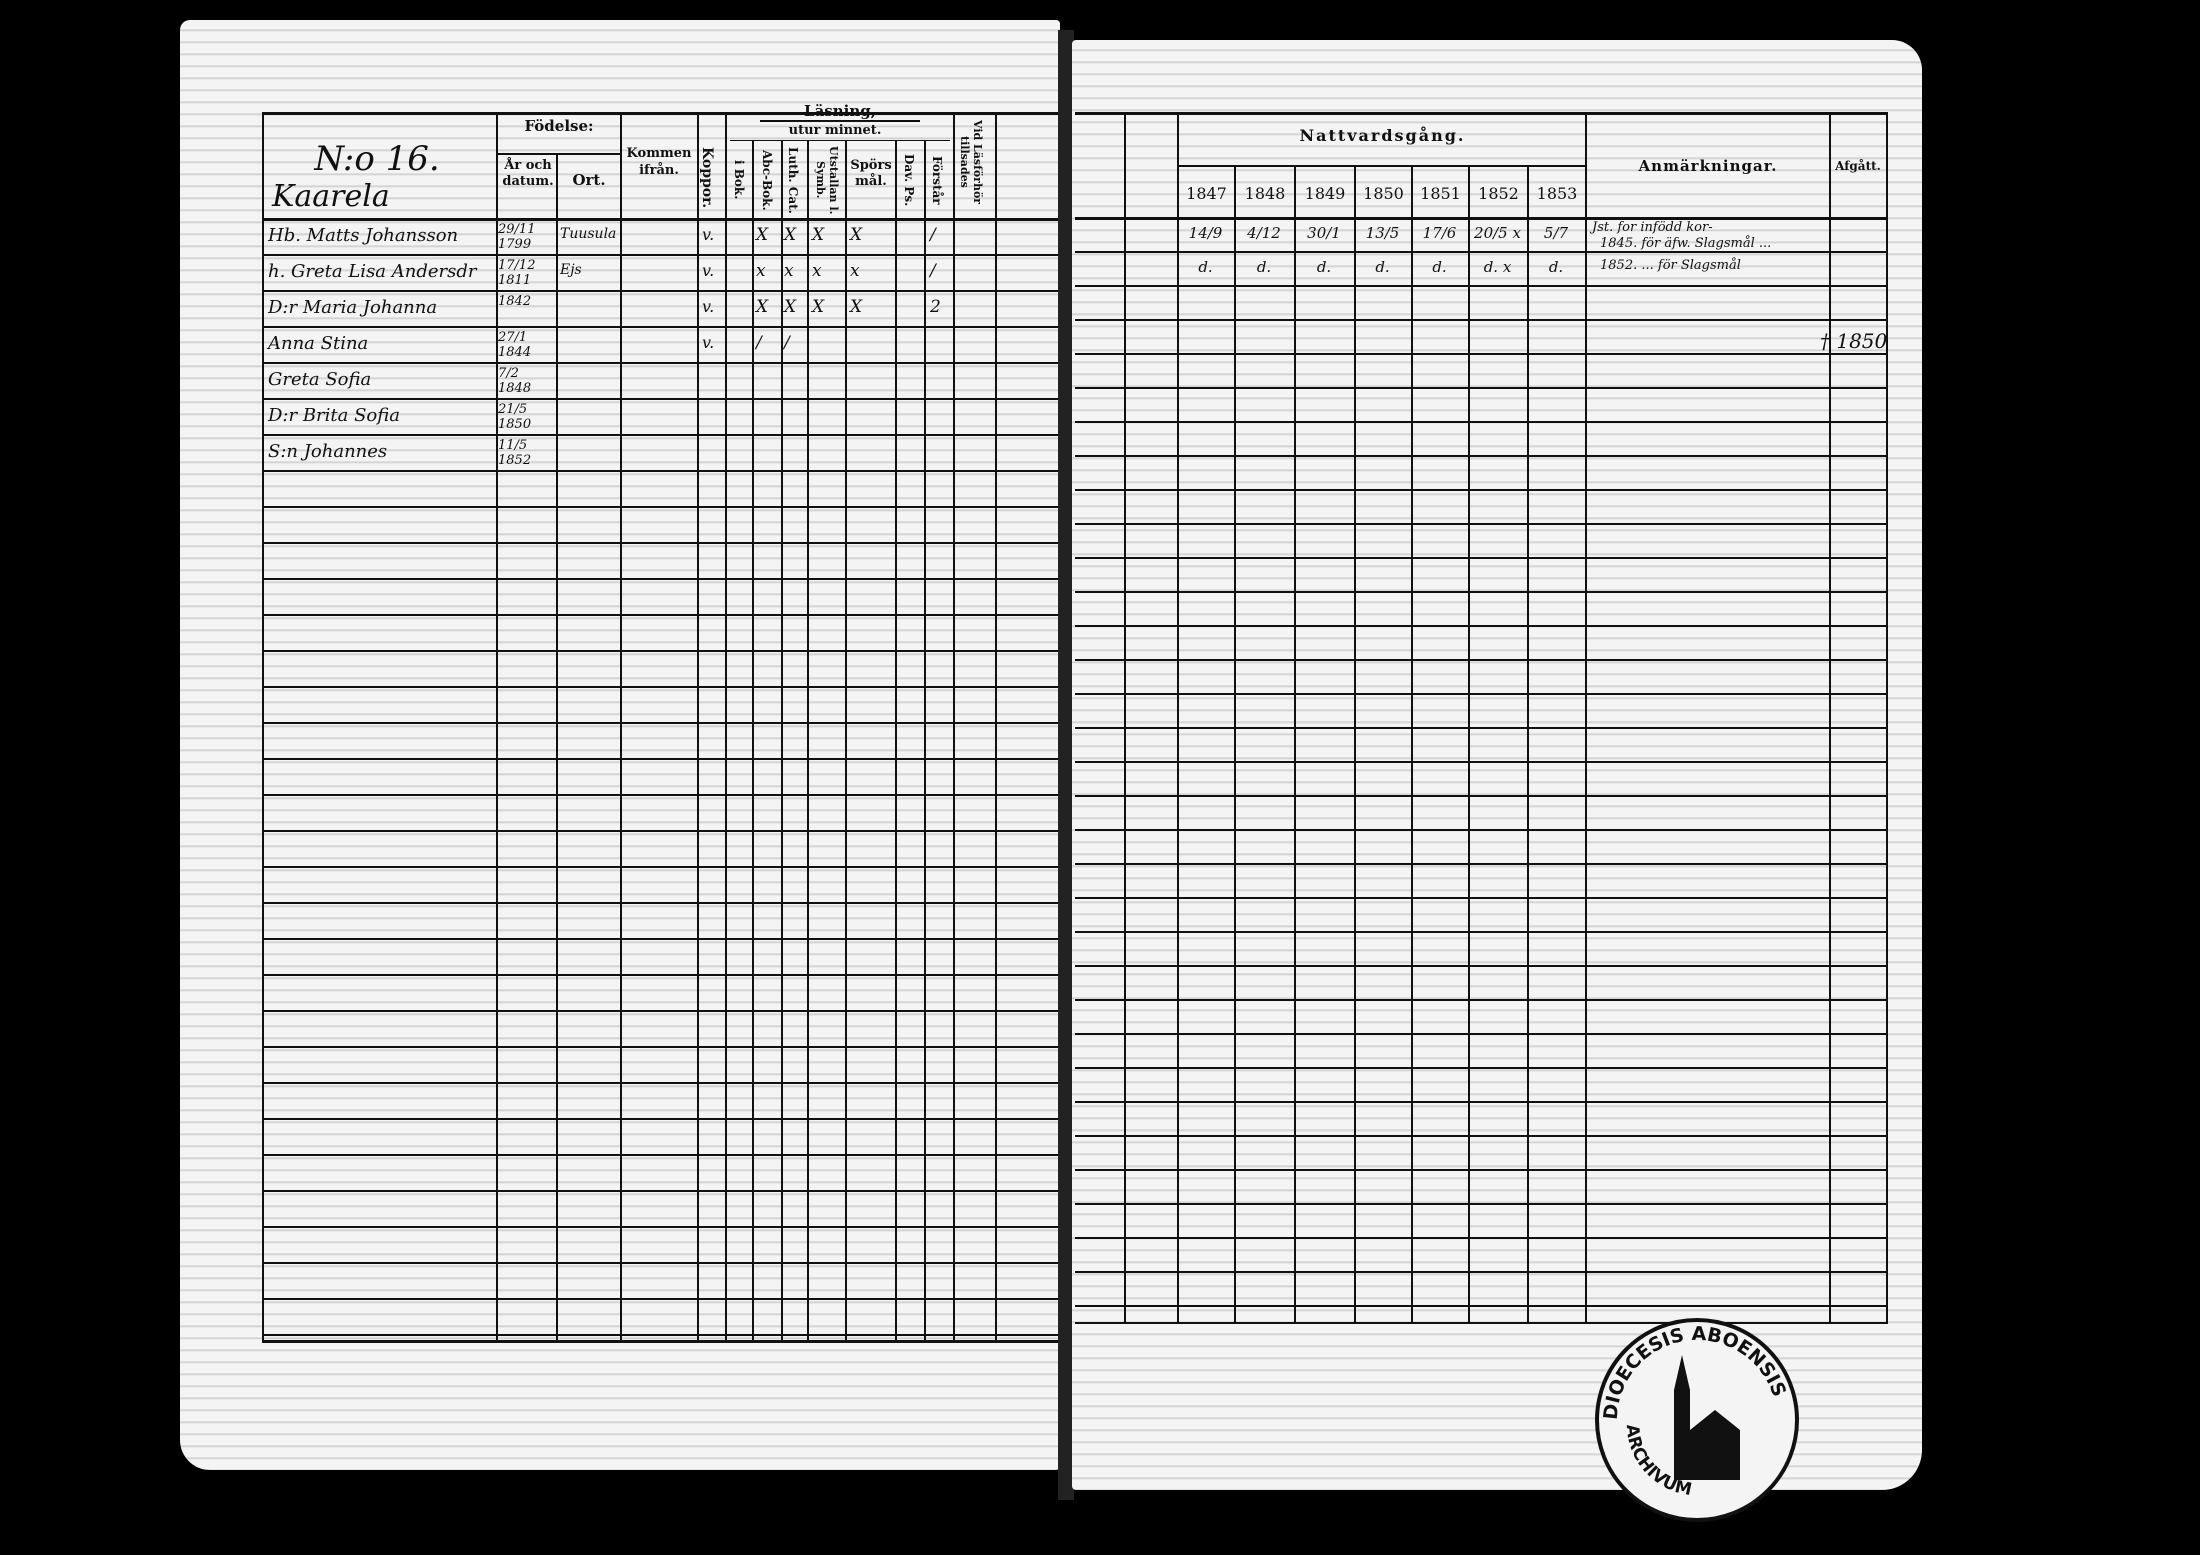 This screenshot has width=2200, height=1555. I want to click on person-name: Anna Stina, so click(318, 343).